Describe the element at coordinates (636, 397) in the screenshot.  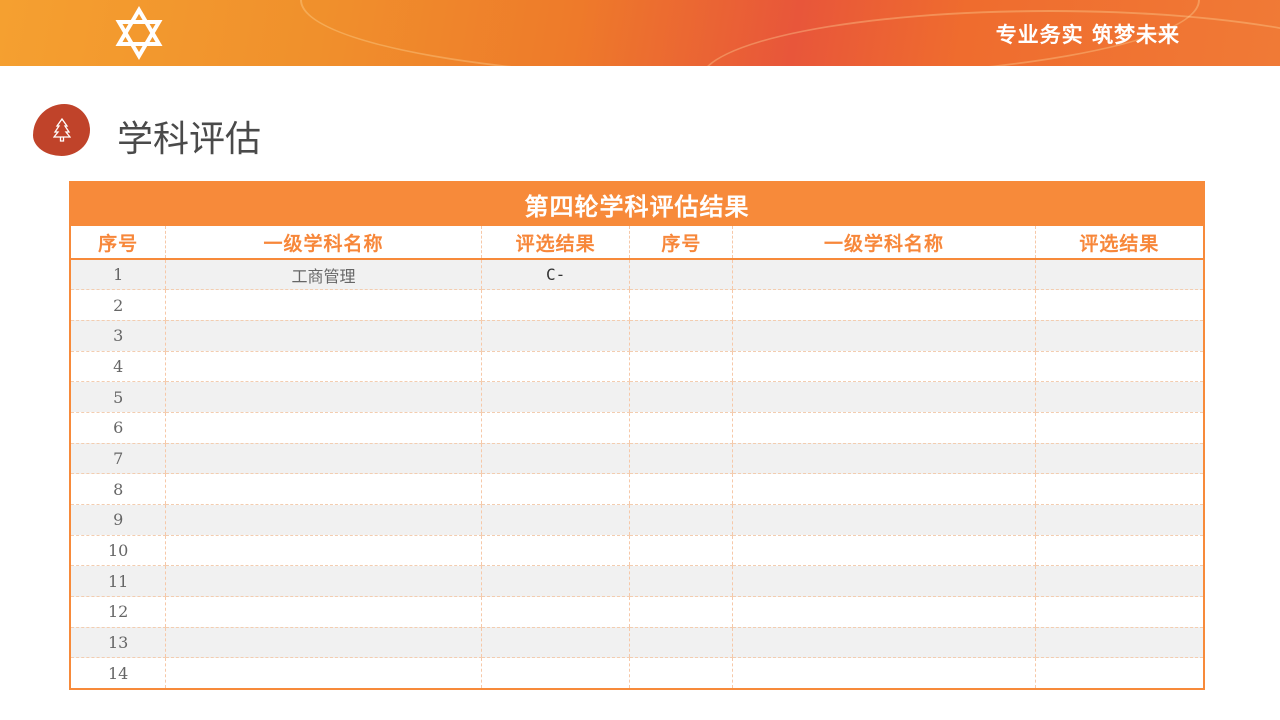
I see `table-row: 5` at that location.